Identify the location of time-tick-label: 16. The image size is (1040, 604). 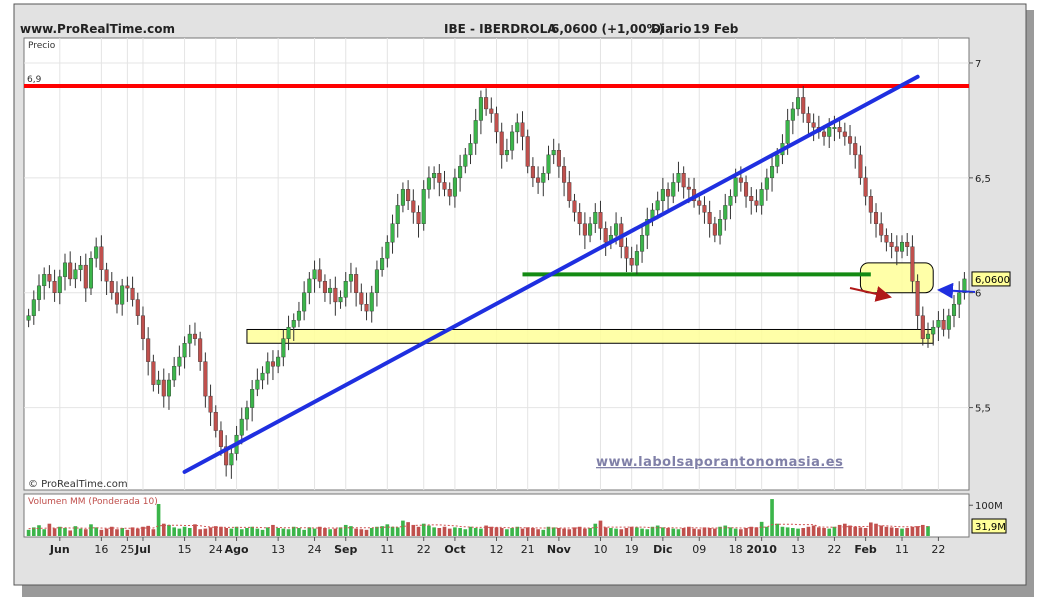
(101, 549).